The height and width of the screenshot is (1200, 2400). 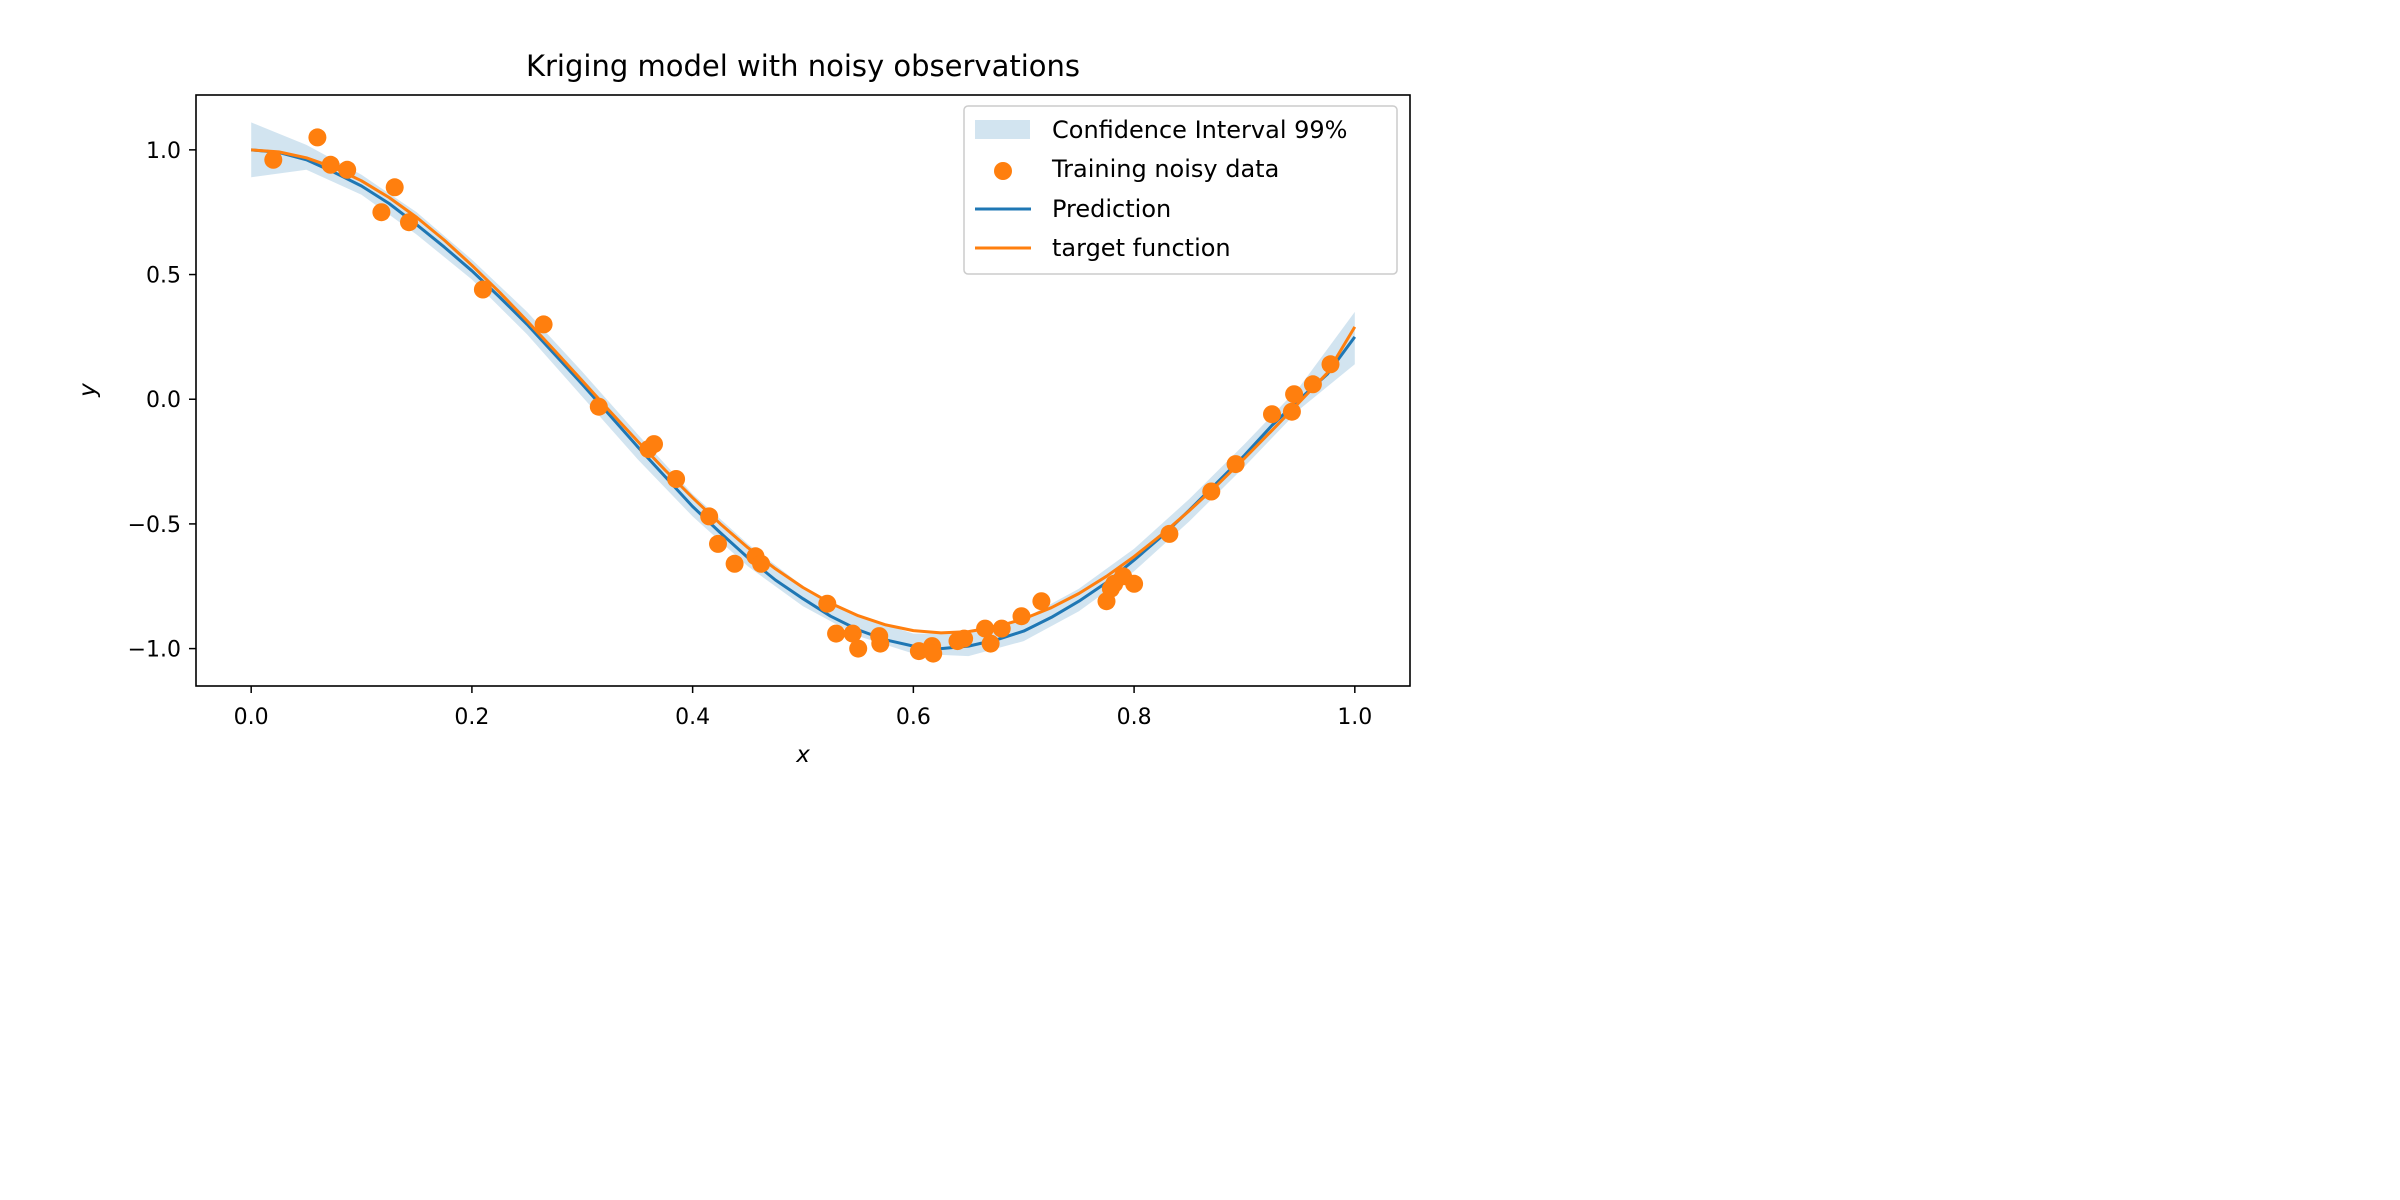 I want to click on legend-target-label: target function, so click(x=1141, y=248).